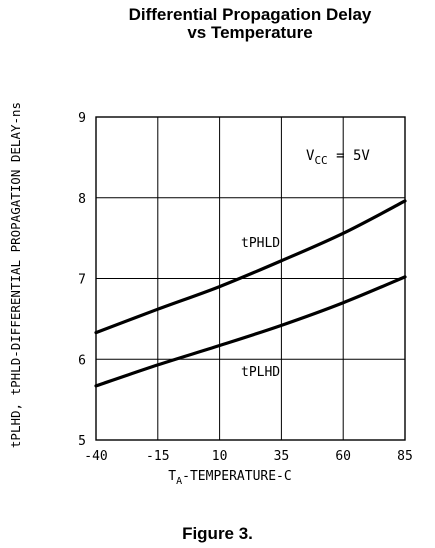 This screenshot has height=548, width=435. Describe the element at coordinates (250, 331) in the screenshot. I see `series-line-tplhd` at that location.